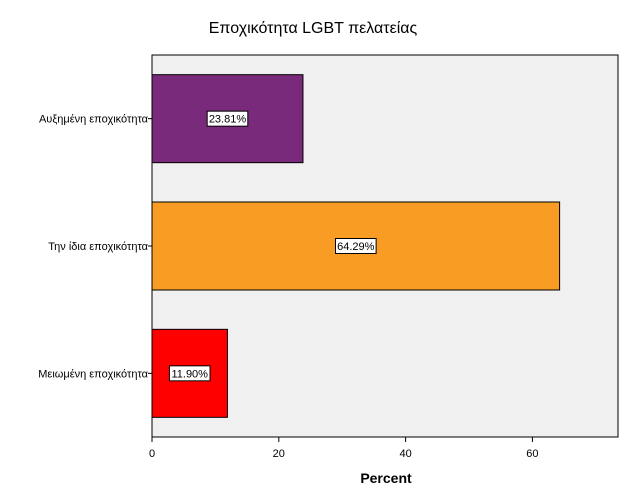 The image size is (626, 501). I want to click on data-label: 11.90%, so click(189, 374).